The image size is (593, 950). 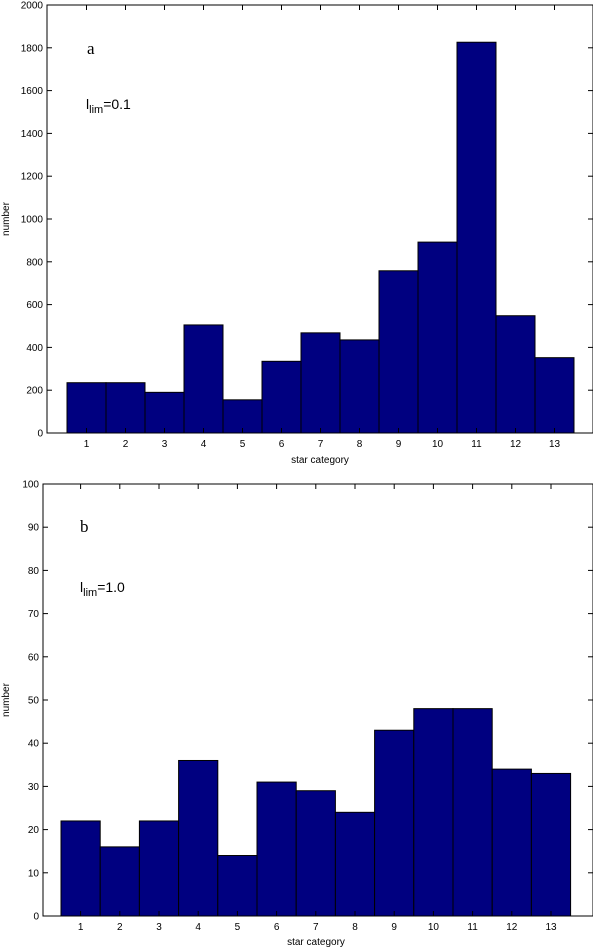 What do you see at coordinates (399, 444) in the screenshot?
I see `x-tick-label-a-9: 9` at bounding box center [399, 444].